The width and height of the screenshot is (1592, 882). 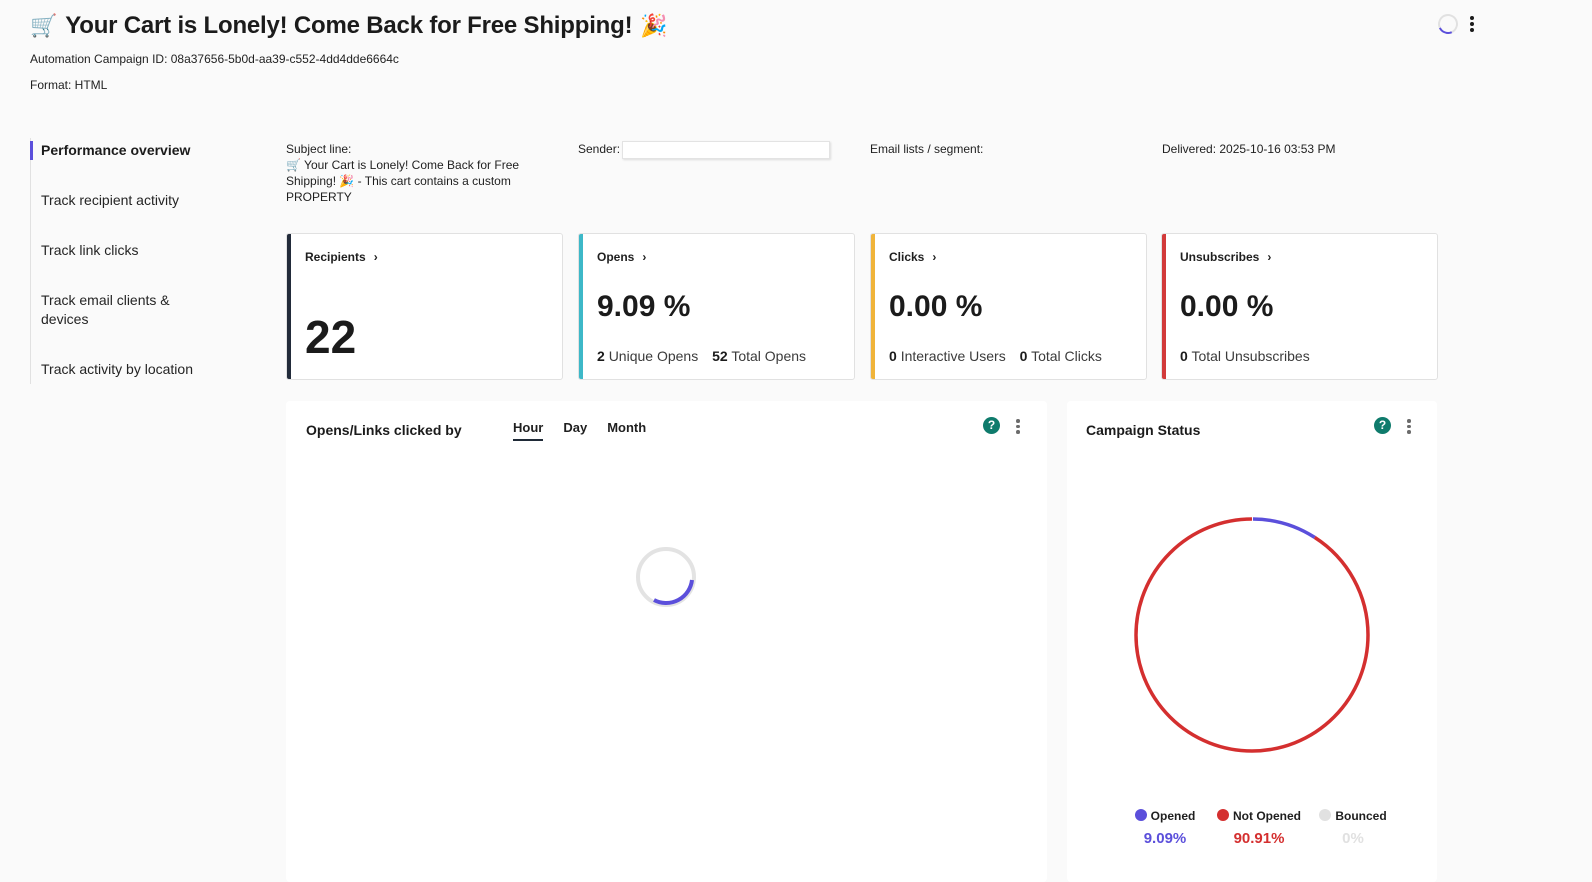 I want to click on sender: Sender:, so click(x=704, y=150).